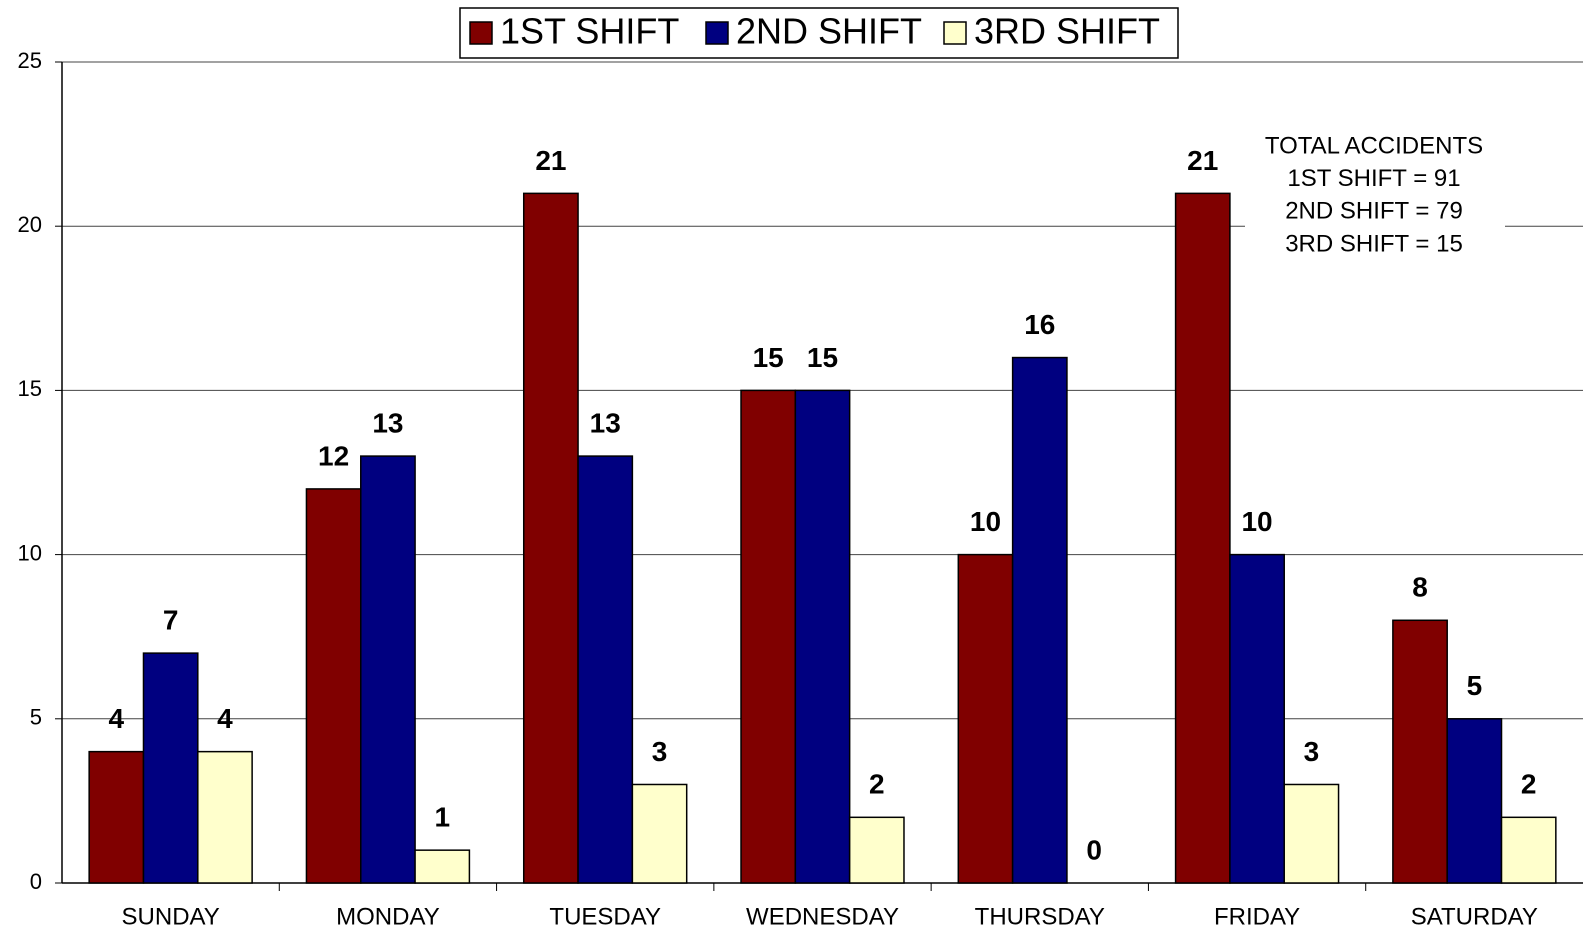 The image size is (1583, 943). Describe the element at coordinates (1475, 685) in the screenshot. I see `data-label: 5` at that location.